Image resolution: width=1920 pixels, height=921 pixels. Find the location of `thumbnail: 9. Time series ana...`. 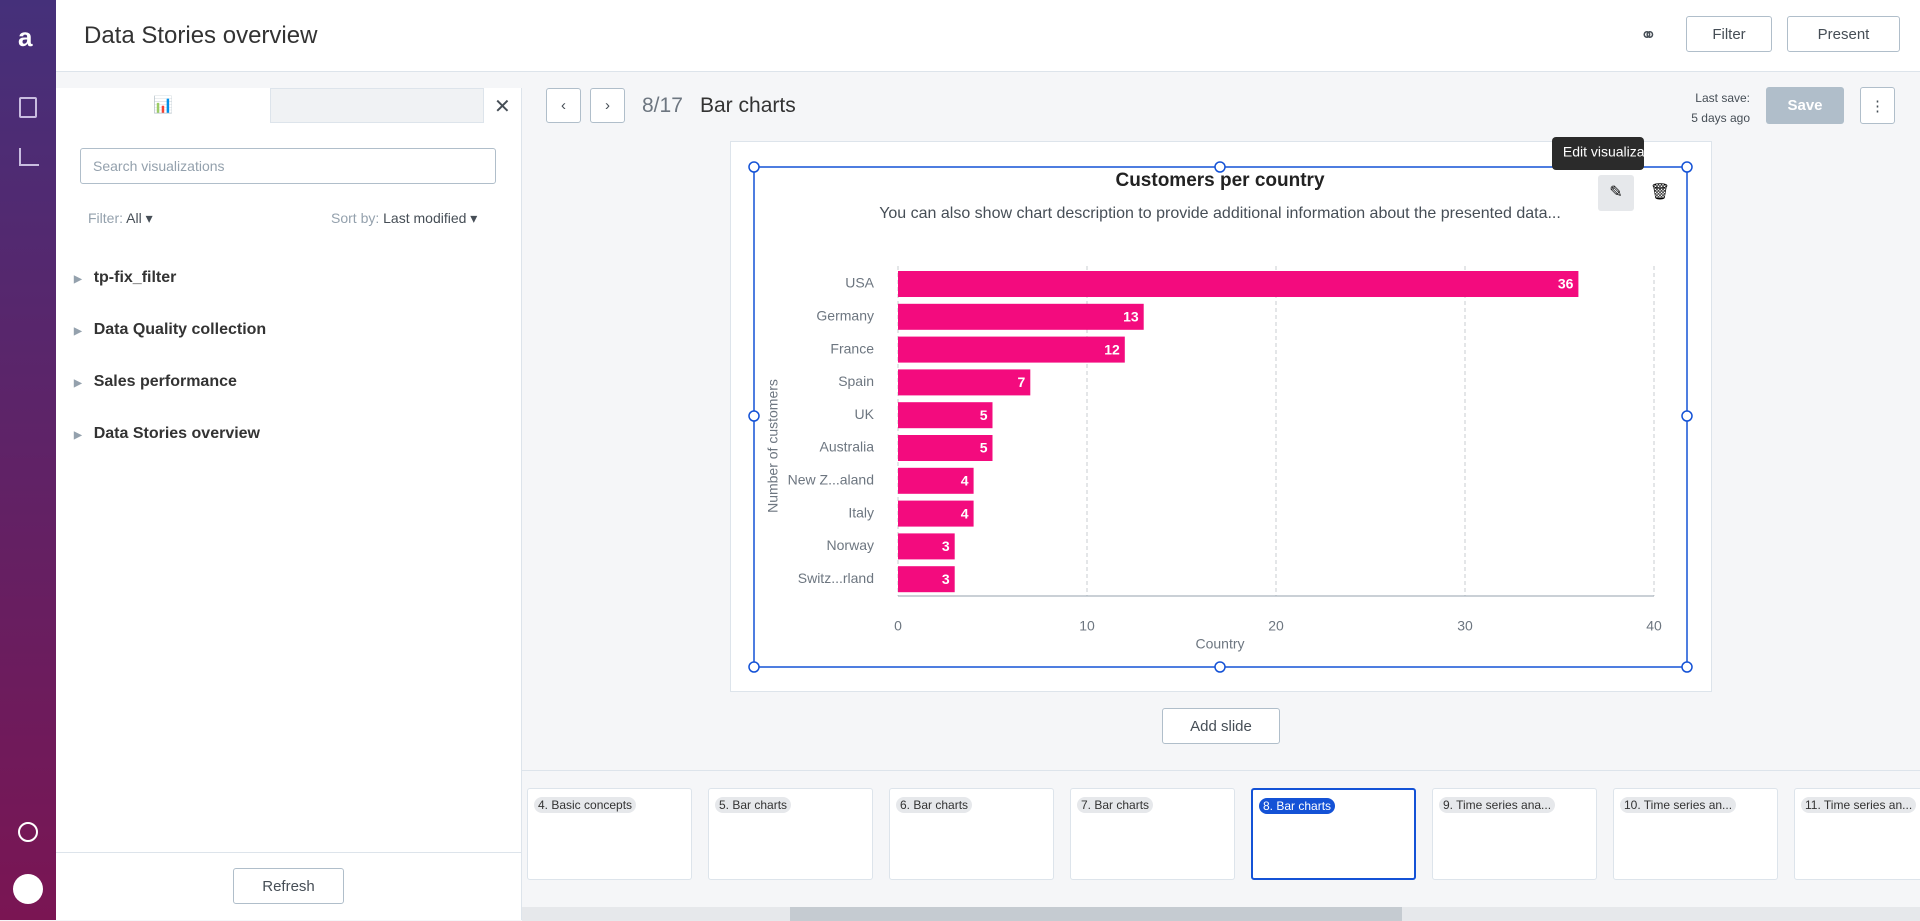

thumbnail: 9. Time series ana... is located at coordinates (1514, 834).